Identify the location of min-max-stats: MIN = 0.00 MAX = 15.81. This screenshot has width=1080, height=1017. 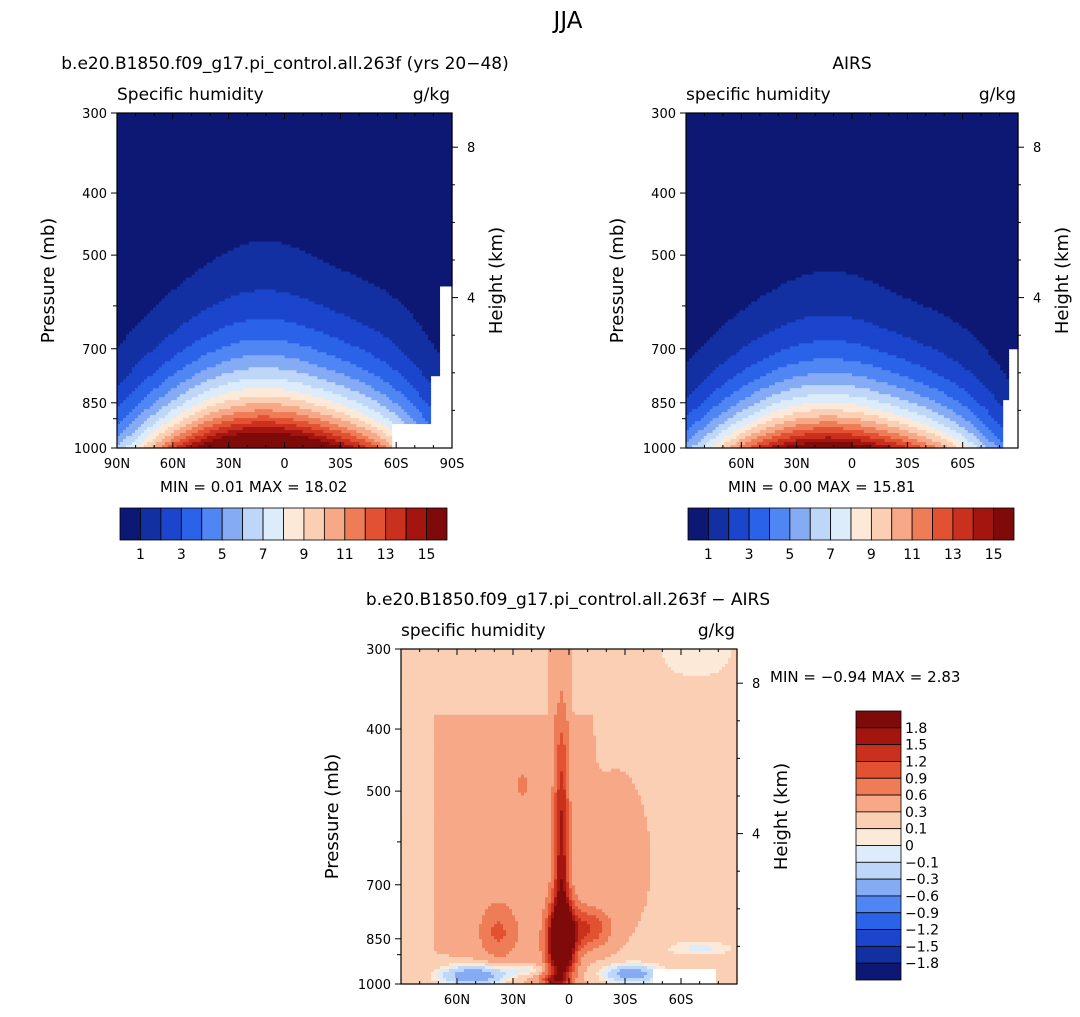
(821, 487).